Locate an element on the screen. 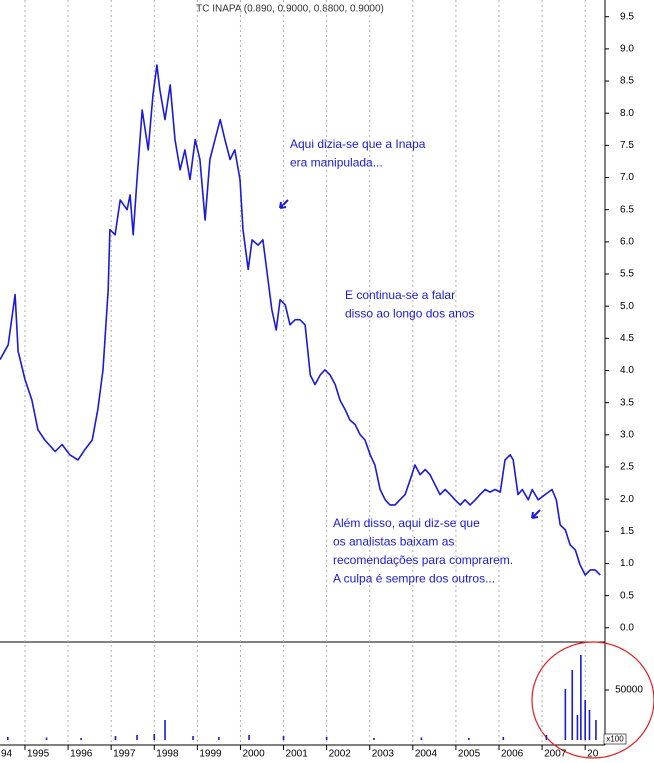 Image resolution: width=654 pixels, height=763 pixels. x-tick-label: 2006 is located at coordinates (512, 754).